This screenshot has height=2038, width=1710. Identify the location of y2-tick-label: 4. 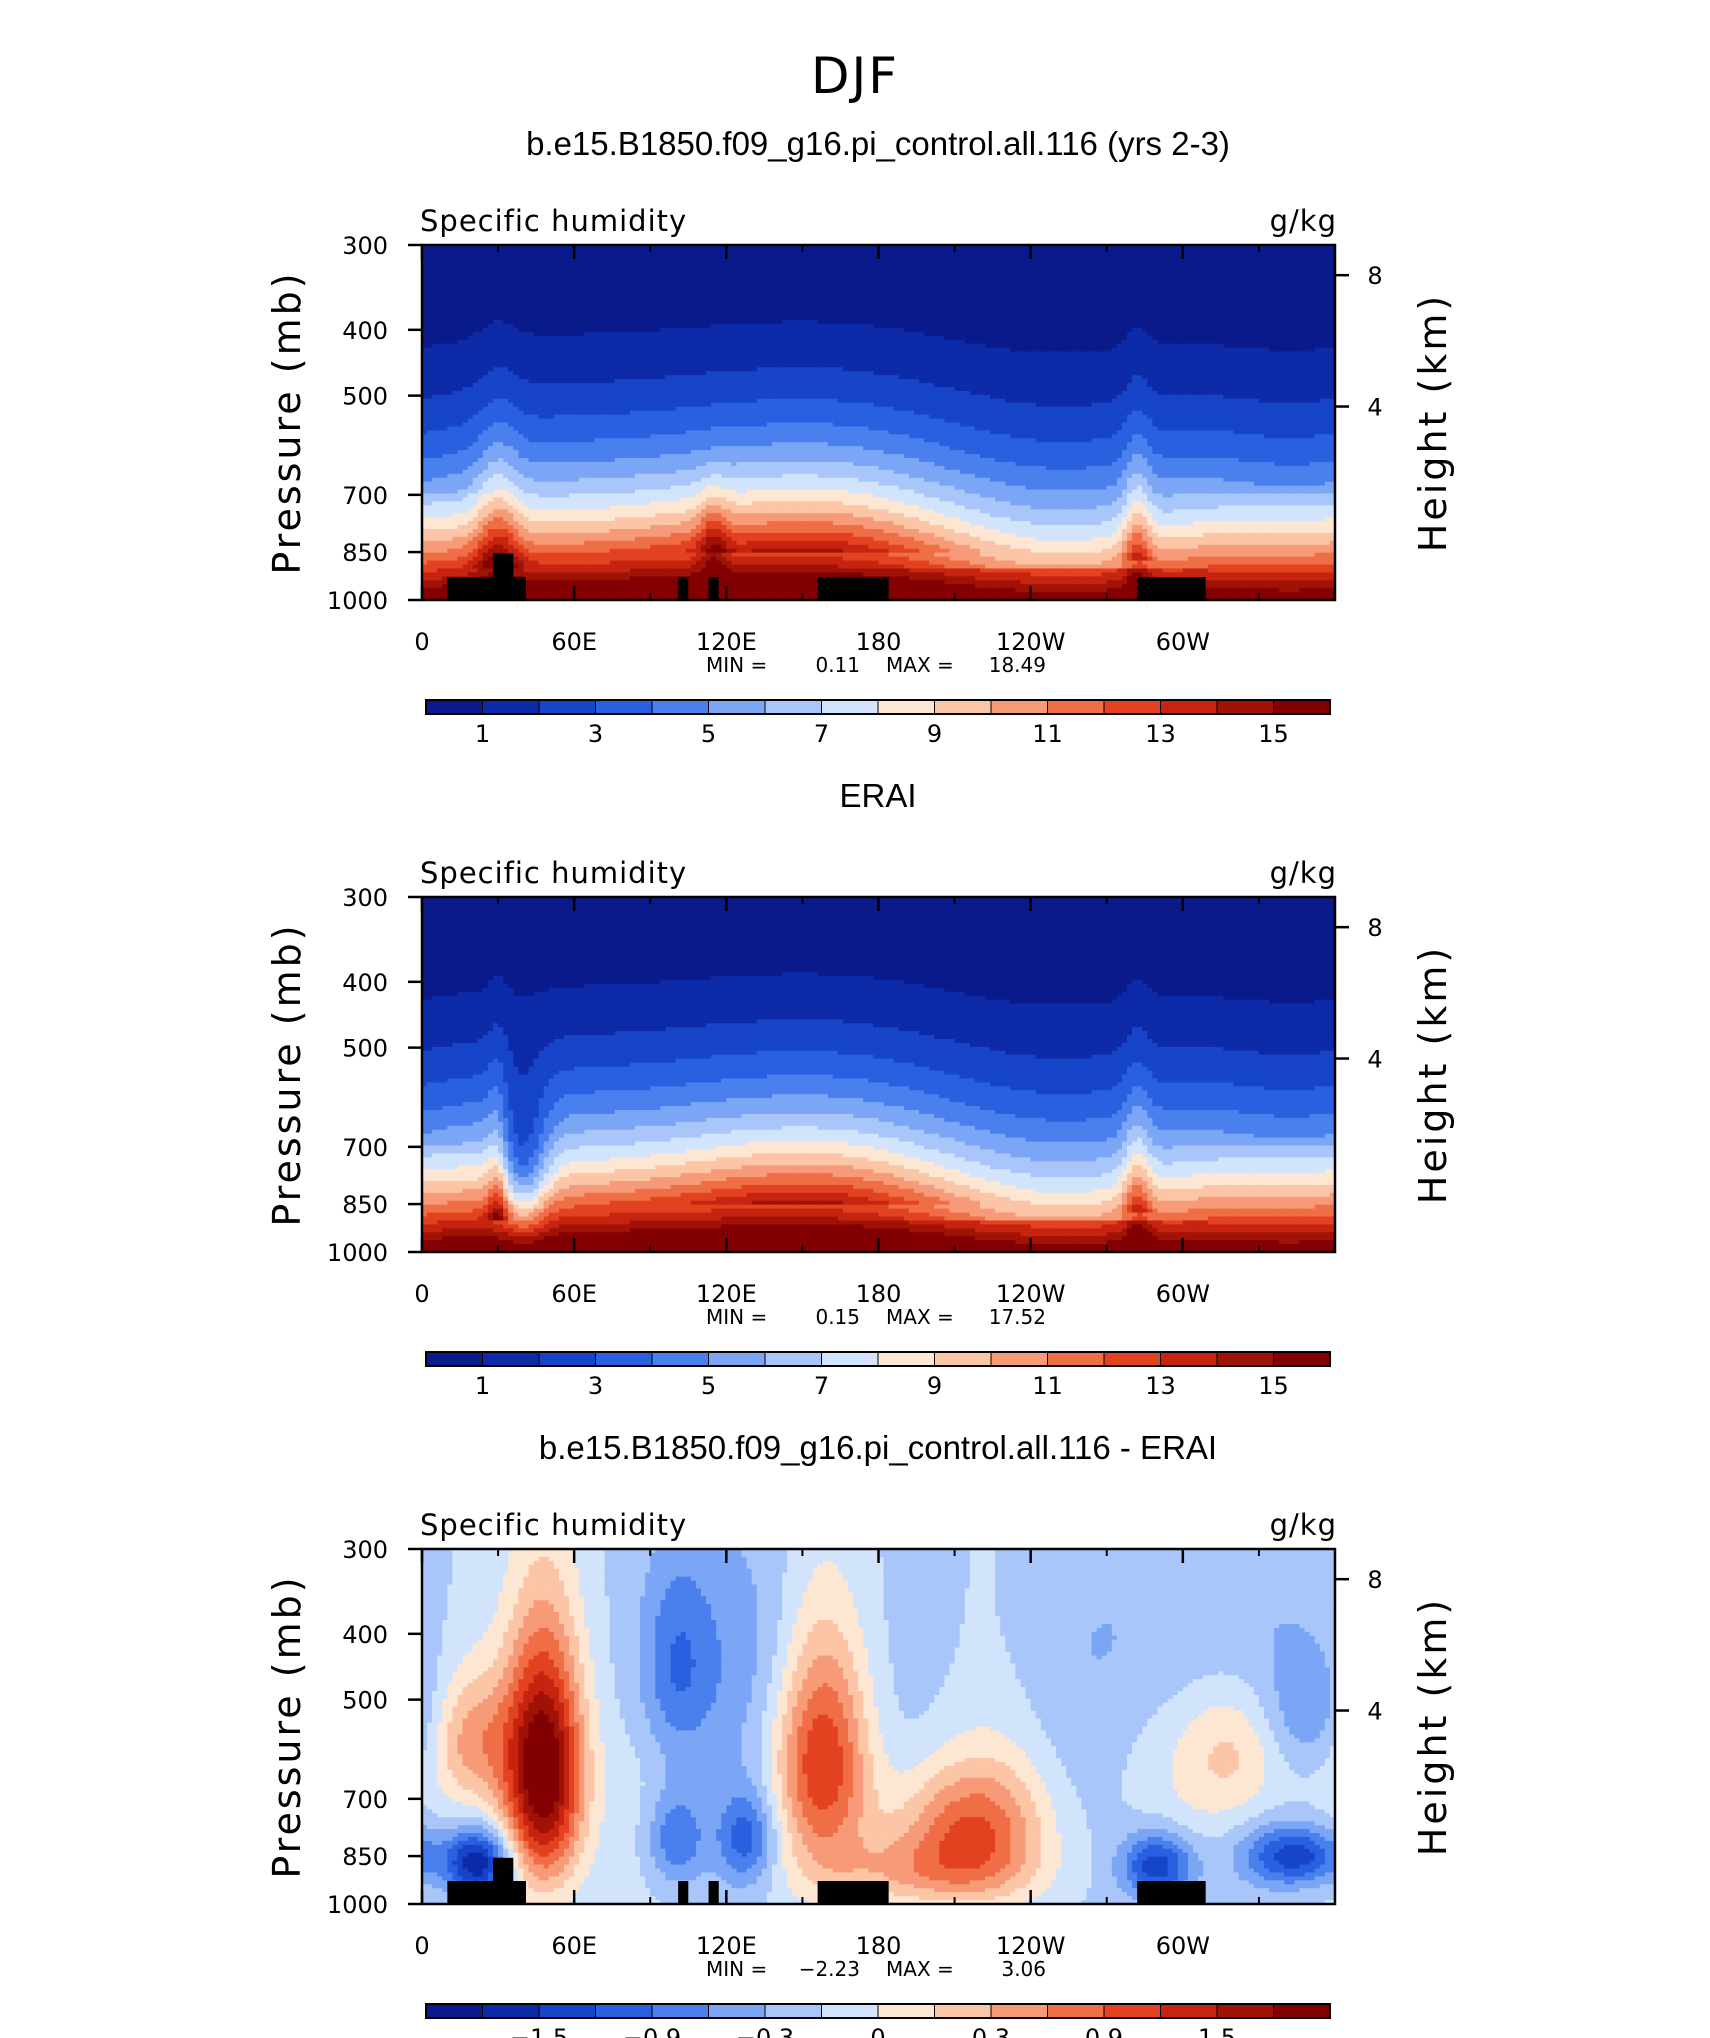
(1374, 1712).